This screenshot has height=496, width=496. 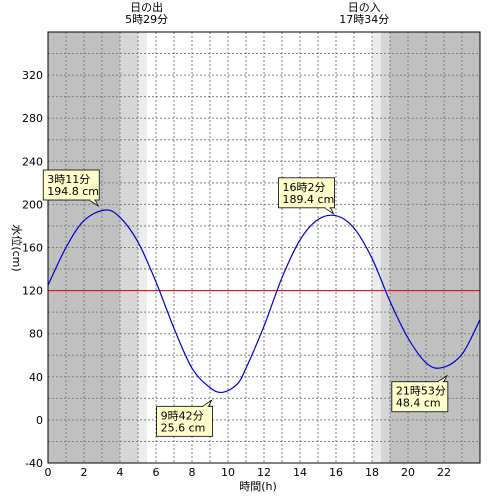 I want to click on x-tick-label: 2, so click(x=84, y=472).